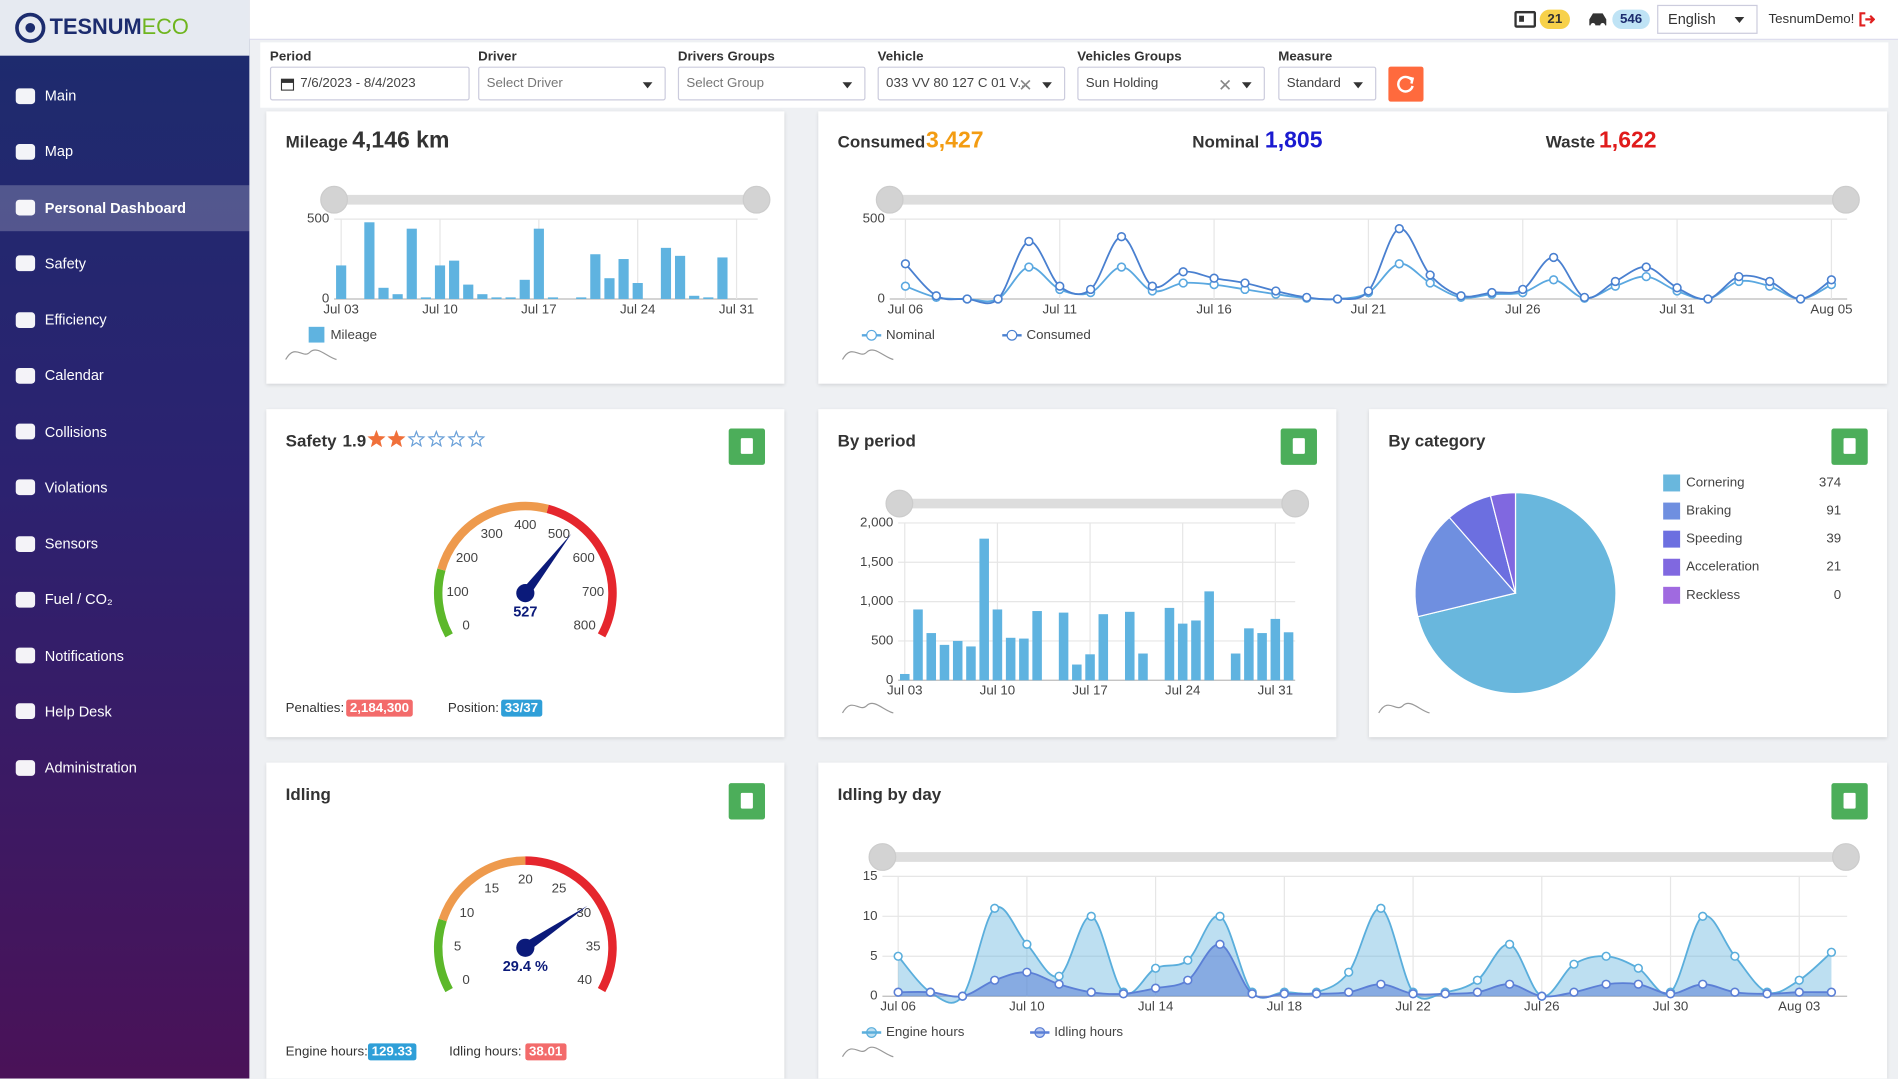  I want to click on nav-label: Efficiency, so click(75, 320).